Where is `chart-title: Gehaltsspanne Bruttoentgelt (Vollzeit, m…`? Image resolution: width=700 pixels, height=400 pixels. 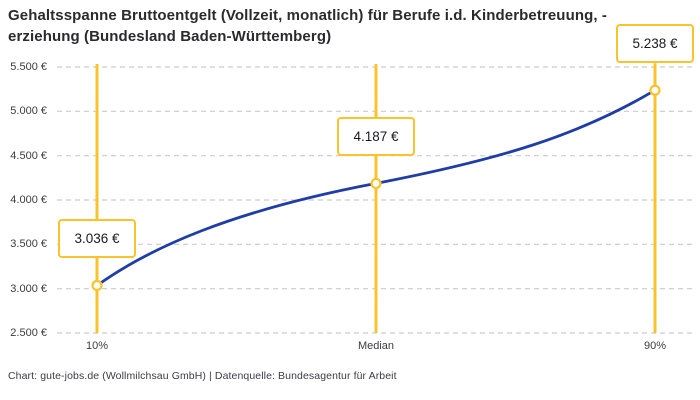
chart-title: Gehaltsspanne Bruttoentgelt (Vollzeit, m… is located at coordinates (307, 26).